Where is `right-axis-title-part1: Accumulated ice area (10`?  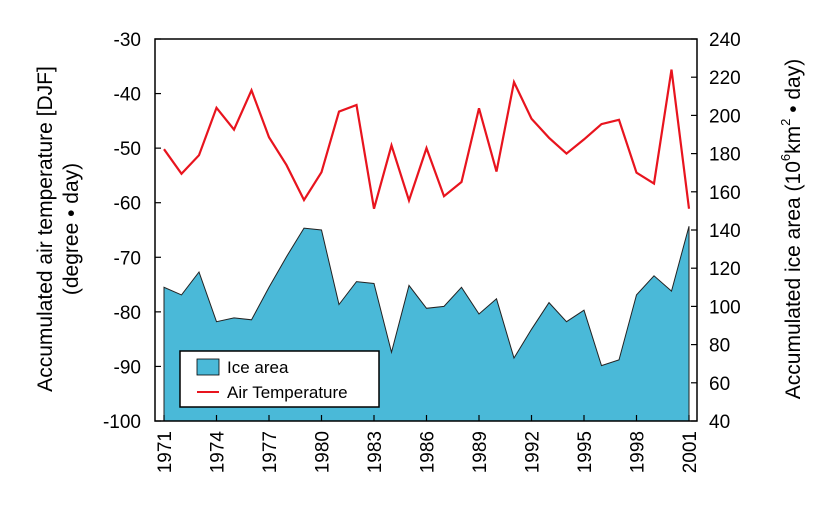
right-axis-title-part1: Accumulated ice area (10 is located at coordinates (793, 280).